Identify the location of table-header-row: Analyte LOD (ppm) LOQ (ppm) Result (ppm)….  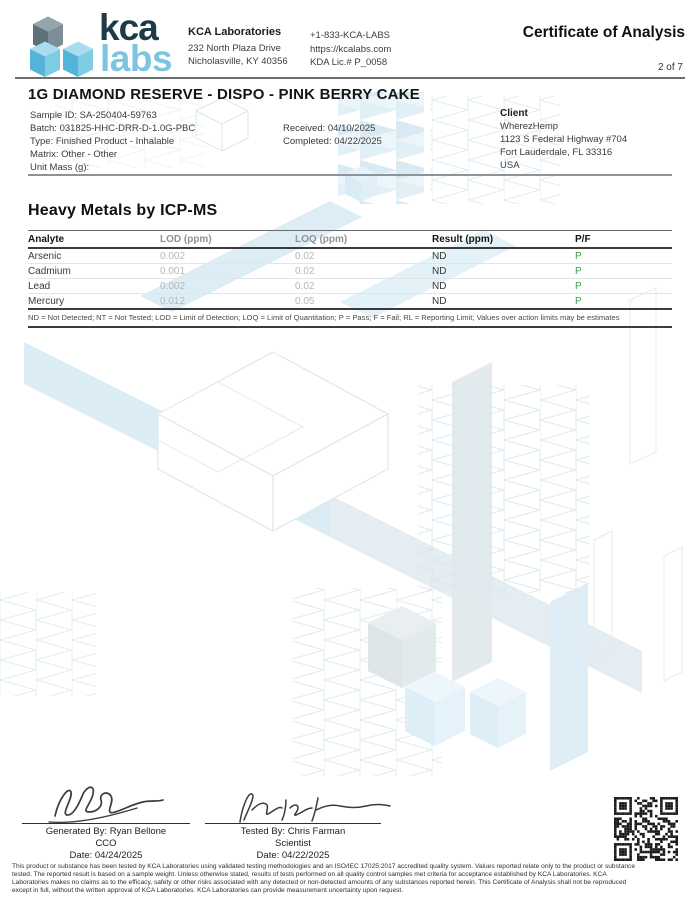
(350, 240).